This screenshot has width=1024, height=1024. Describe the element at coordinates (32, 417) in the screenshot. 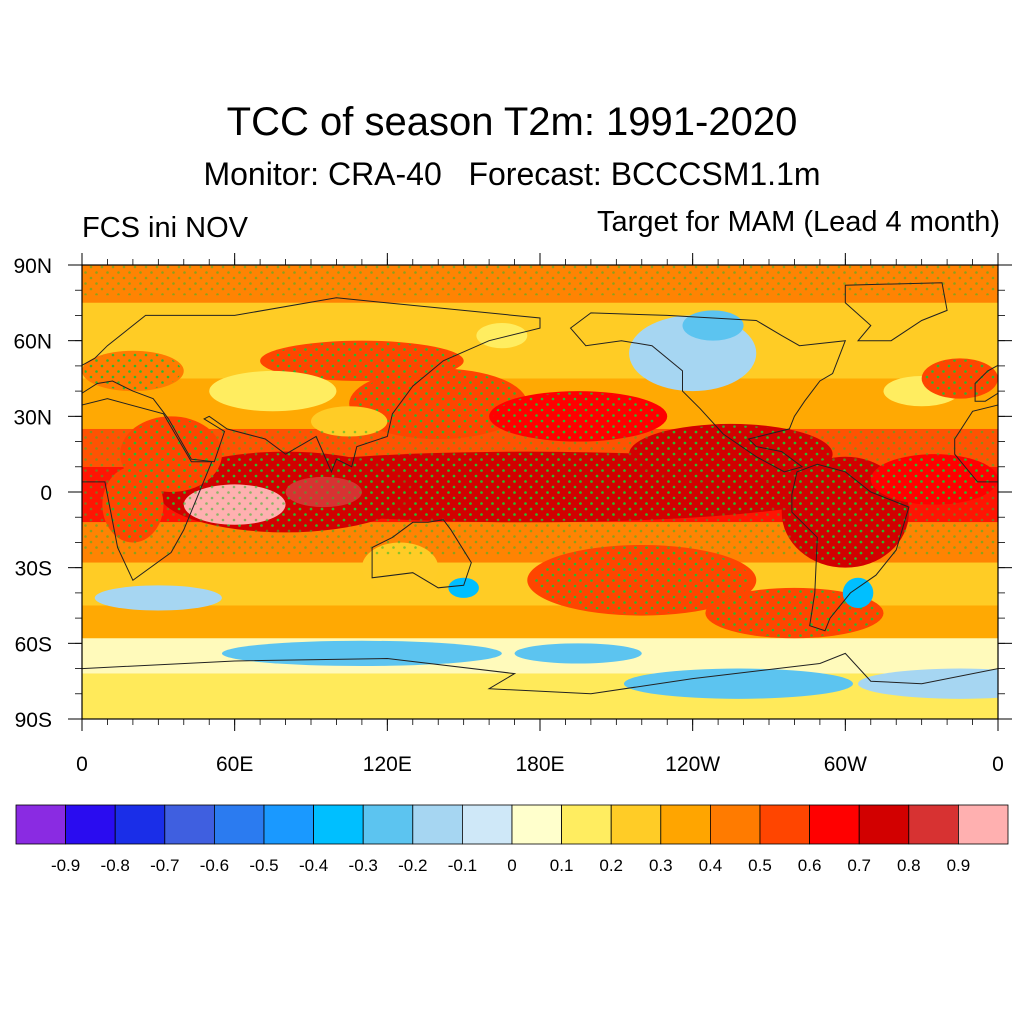

I see `lat-tick-label: 30N` at that location.